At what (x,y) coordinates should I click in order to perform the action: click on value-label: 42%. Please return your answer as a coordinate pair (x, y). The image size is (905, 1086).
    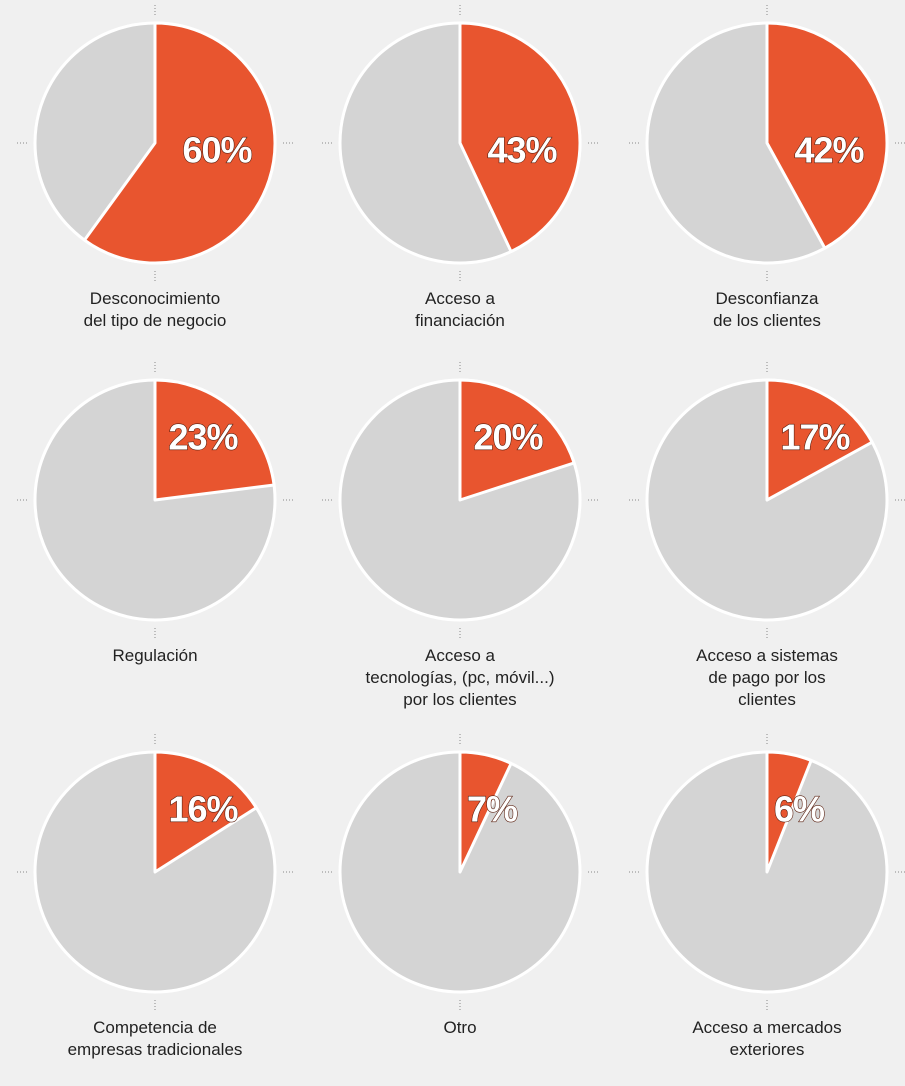
    Looking at the image, I should click on (829, 150).